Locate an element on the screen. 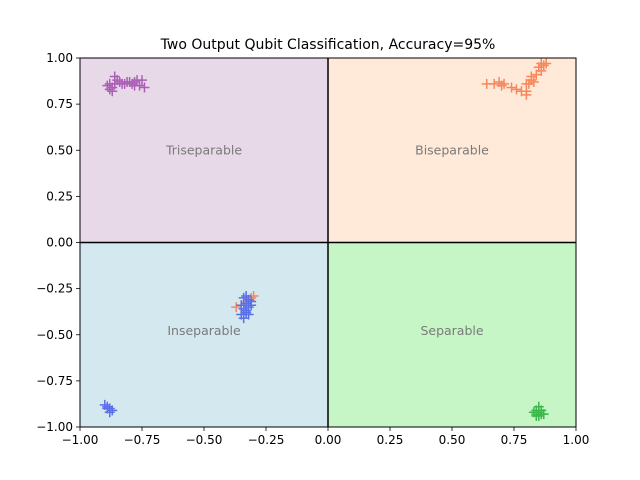 This screenshot has height=480, width=640. x-tick-label: −0.50 is located at coordinates (204, 440).